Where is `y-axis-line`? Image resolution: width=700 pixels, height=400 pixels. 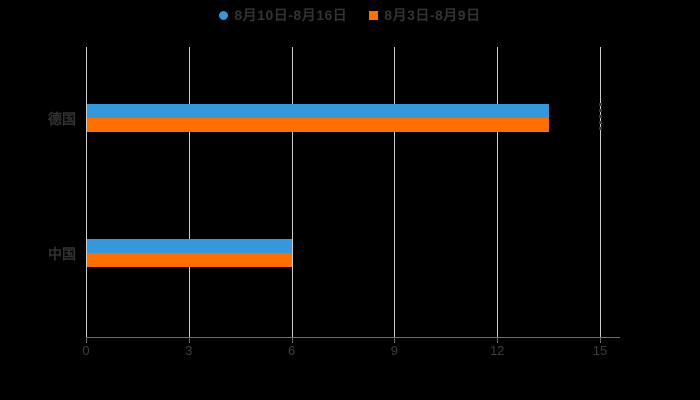 y-axis-line is located at coordinates (86, 192).